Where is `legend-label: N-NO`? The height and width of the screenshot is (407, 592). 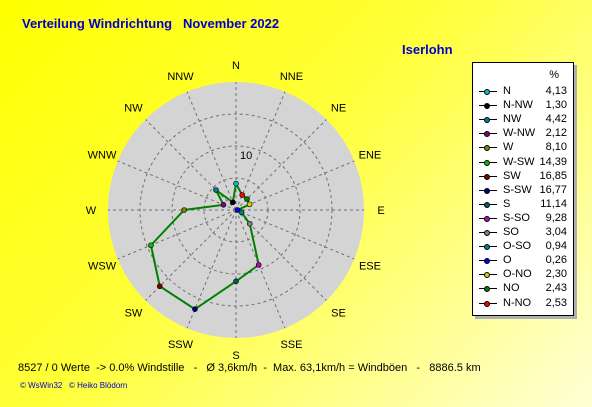 legend-label: N-NO is located at coordinates (517, 302).